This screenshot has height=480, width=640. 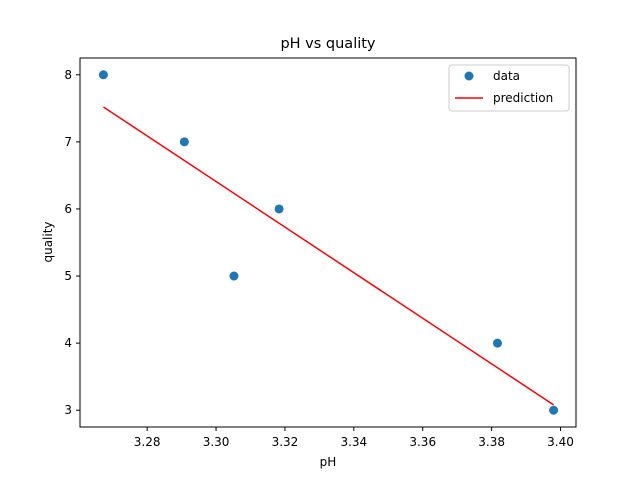 I want to click on y-tick-label: 3, so click(x=68, y=410).